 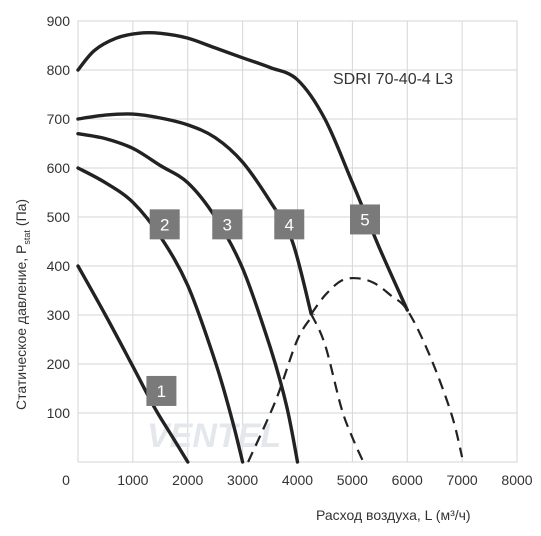 I want to click on y-axis-label-sub: stat, so click(x=27, y=237).